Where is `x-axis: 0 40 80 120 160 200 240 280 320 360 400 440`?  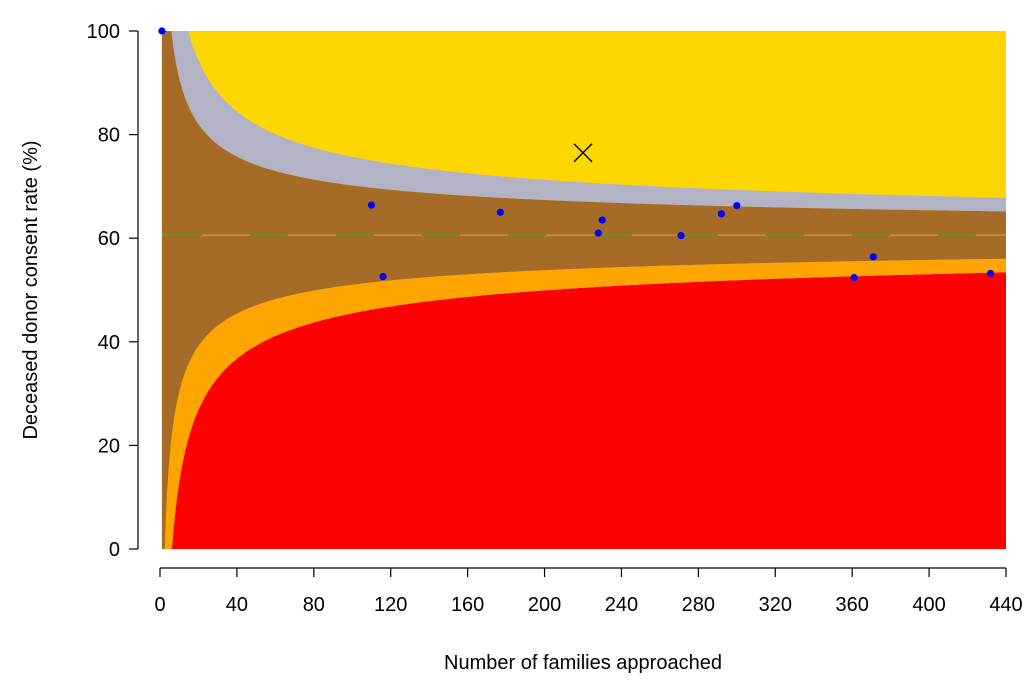 x-axis: 0 40 80 120 160 200 240 280 320 360 400 440 is located at coordinates (588, 591).